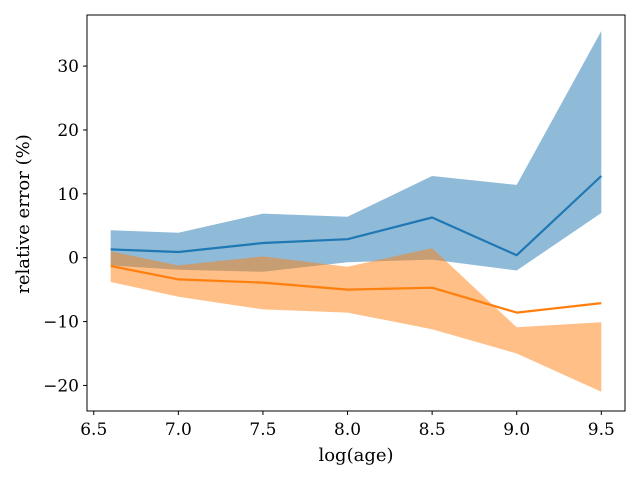  What do you see at coordinates (516, 430) in the screenshot?
I see `x-tick-label: 9.0` at bounding box center [516, 430].